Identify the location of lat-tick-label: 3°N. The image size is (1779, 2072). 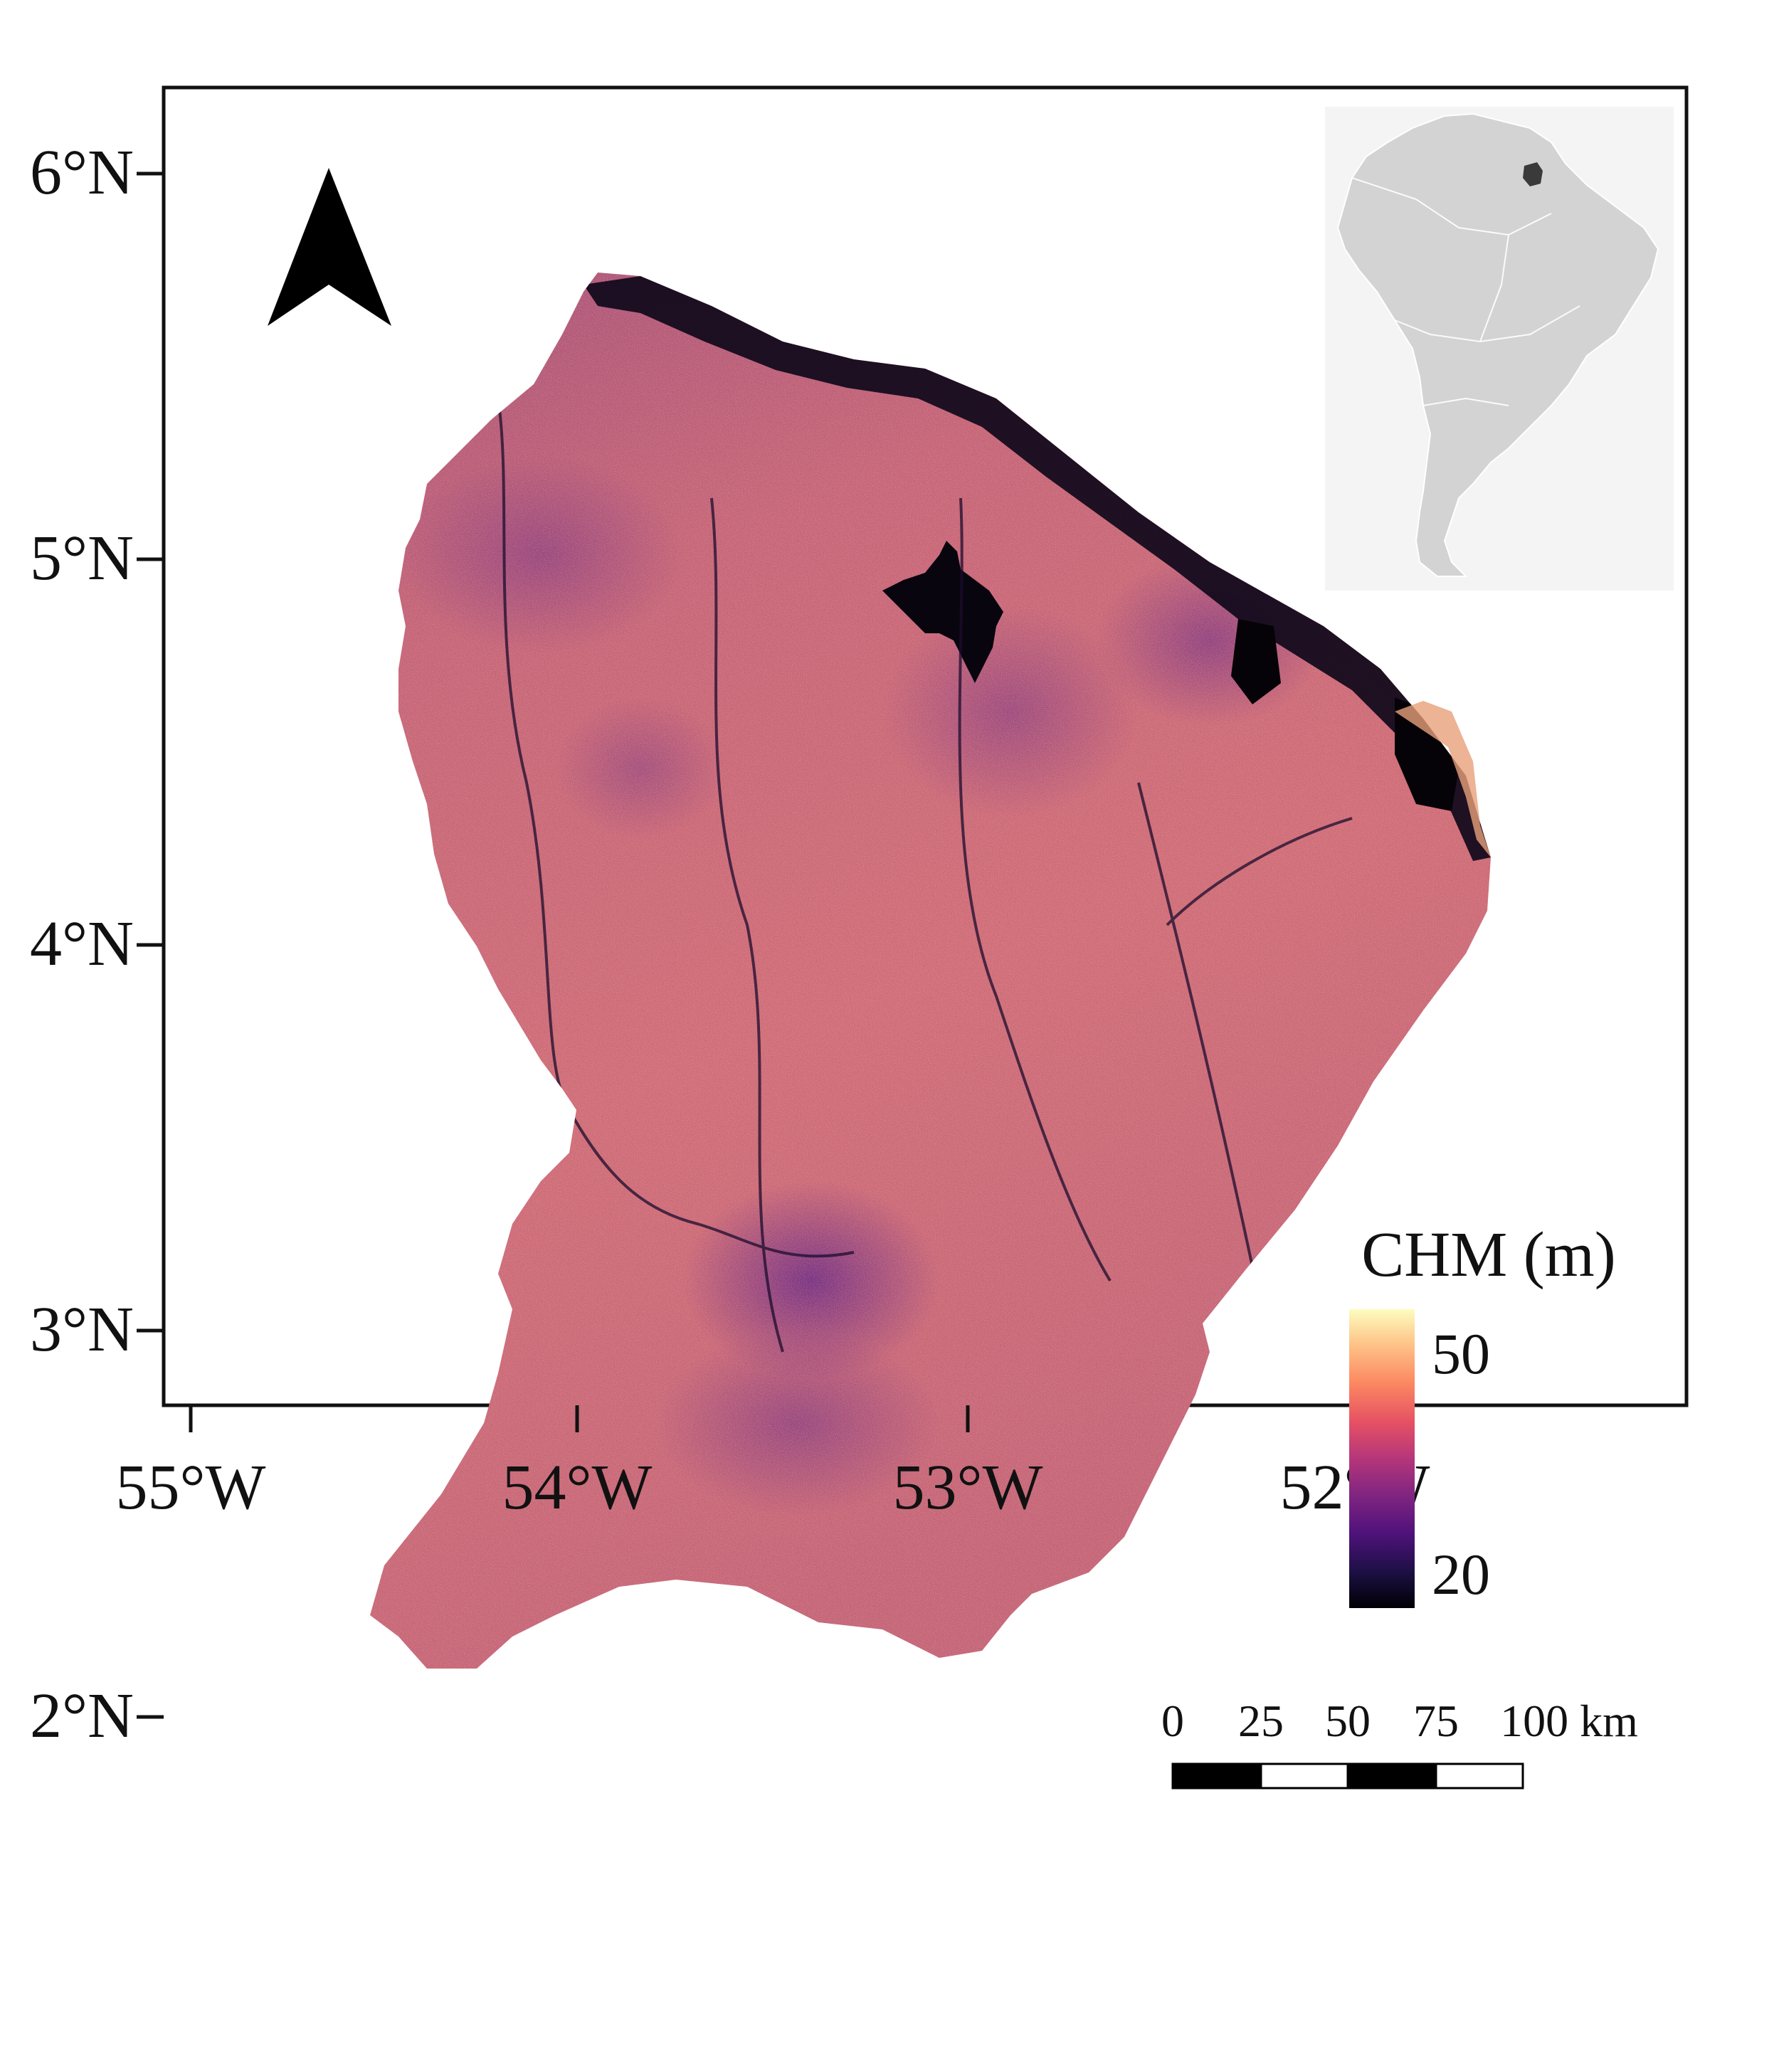
(82, 1330).